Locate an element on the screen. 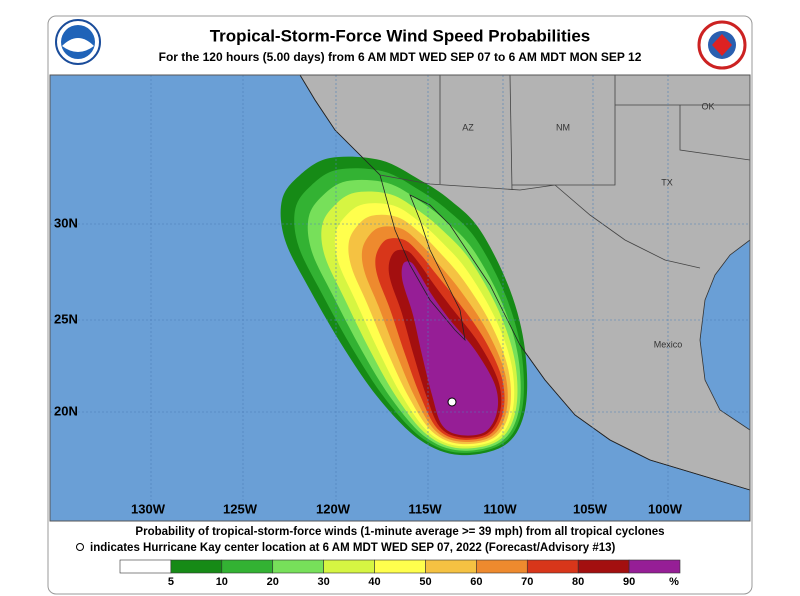 This screenshot has height=596, width=800. colorbar-label: 80 is located at coordinates (578, 582).